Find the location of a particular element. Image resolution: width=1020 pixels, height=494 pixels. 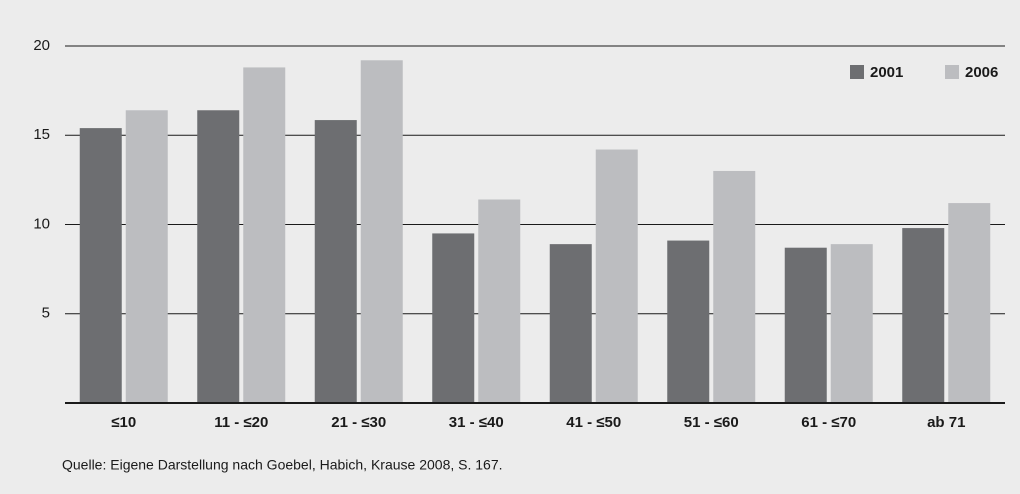

y-tick-label: 10 is located at coordinates (41, 223).